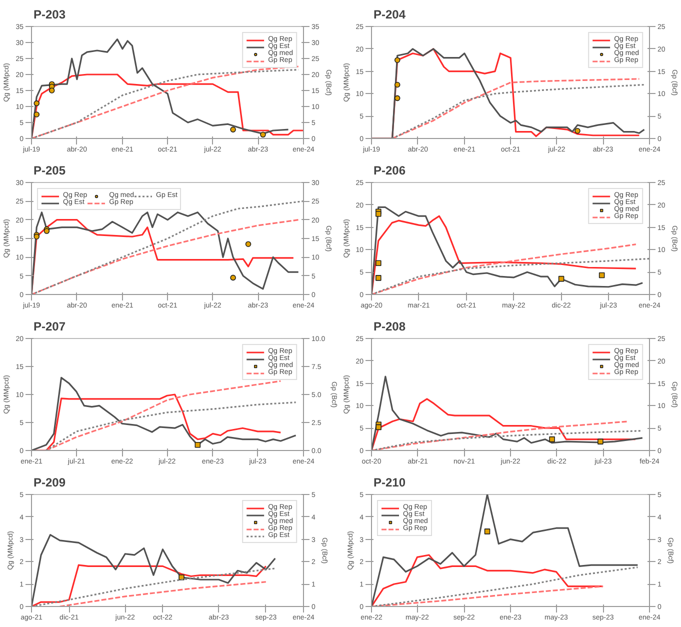  What do you see at coordinates (390, 327) in the screenshot?
I see `chart-title: P-208` at bounding box center [390, 327].